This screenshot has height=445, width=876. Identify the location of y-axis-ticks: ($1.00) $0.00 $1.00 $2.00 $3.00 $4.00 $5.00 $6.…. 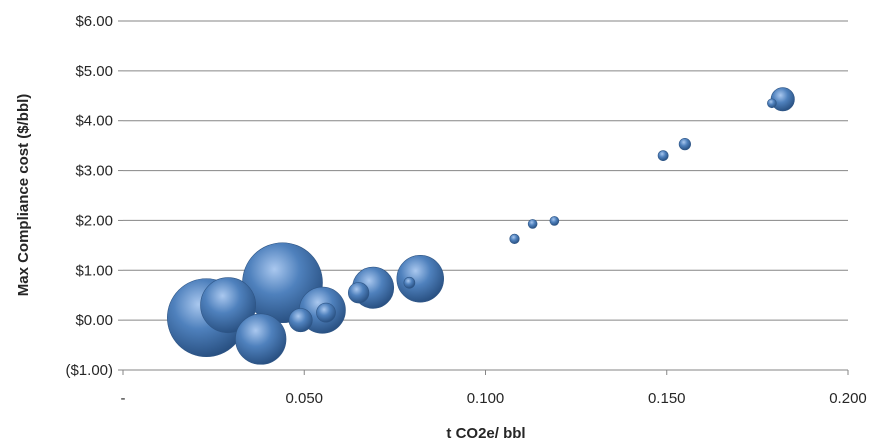
(94, 196).